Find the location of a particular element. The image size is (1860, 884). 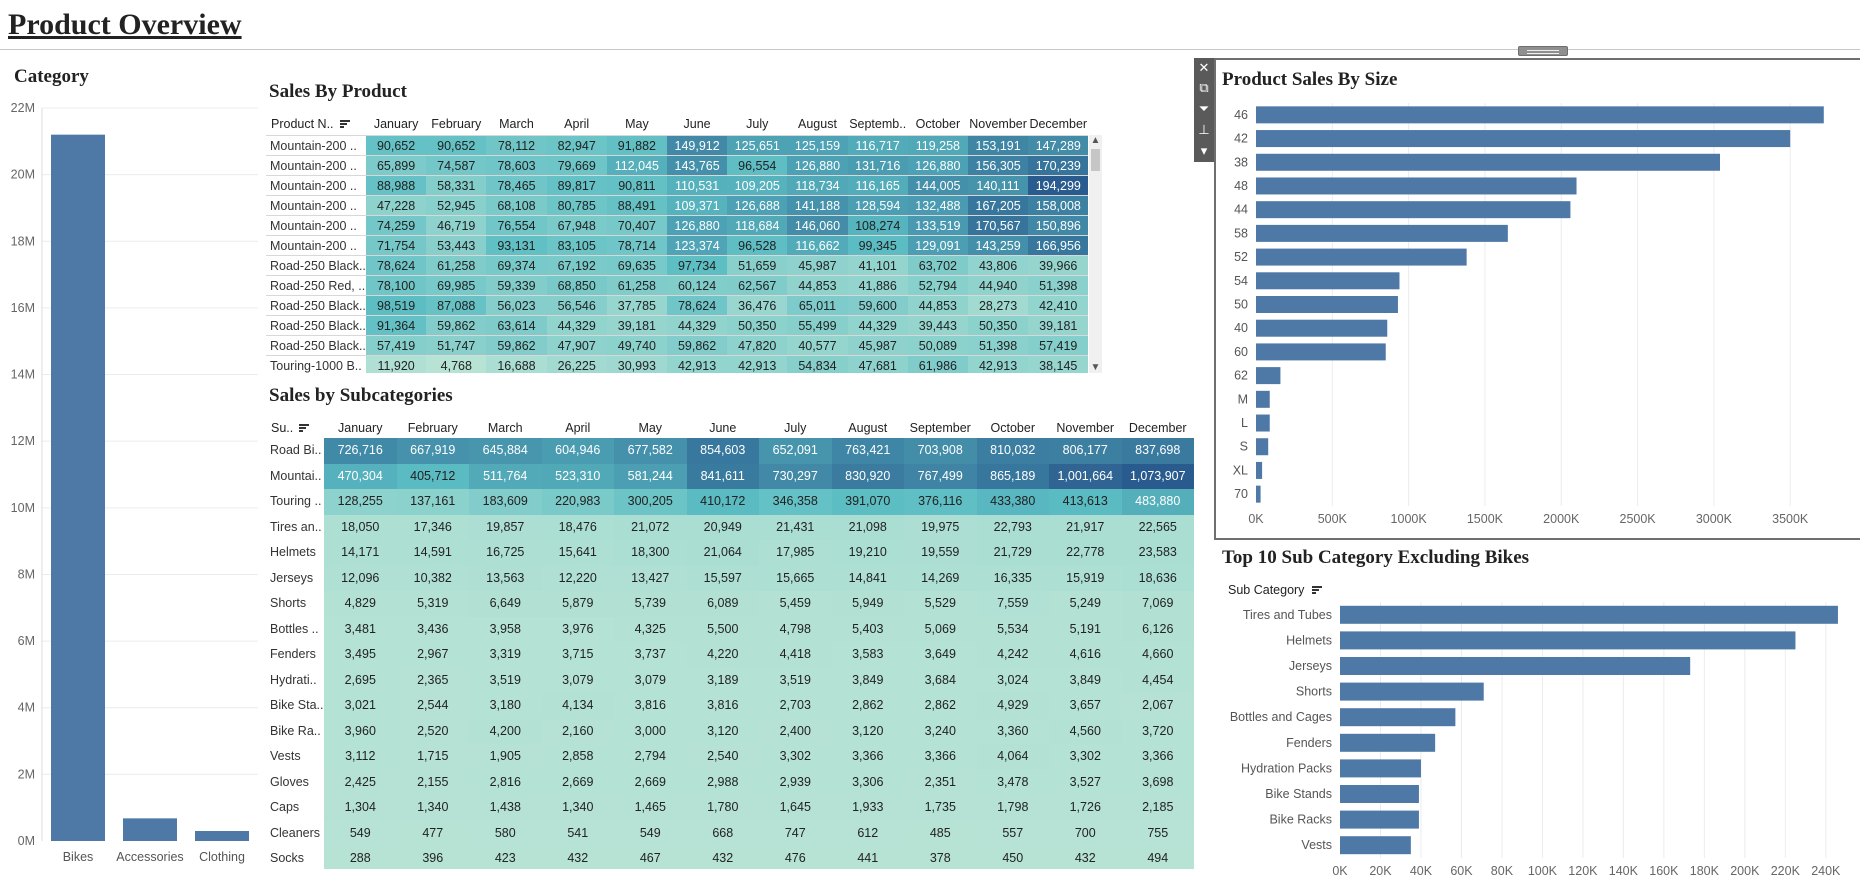

popout-icon: ⧉ is located at coordinates (1204, 87).